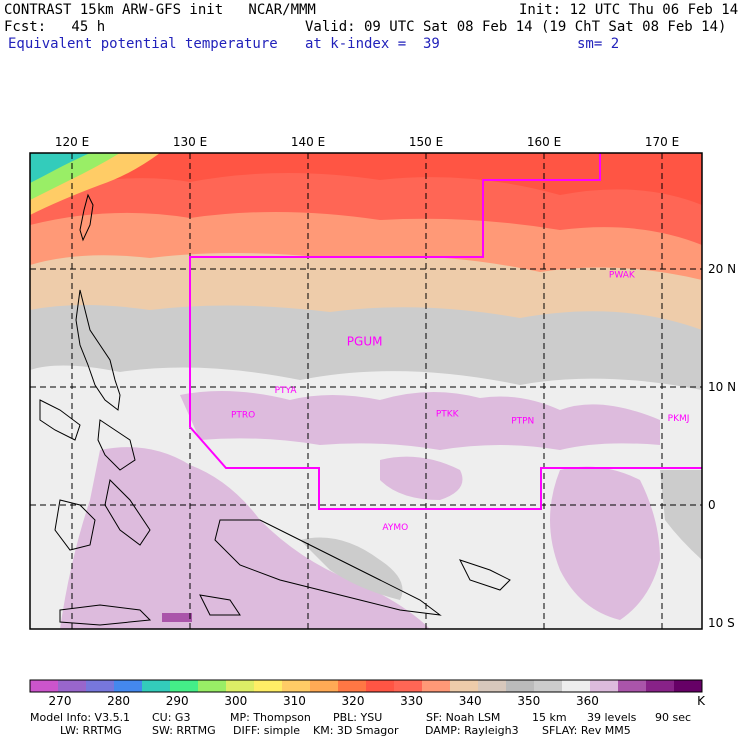  I want to click on footer-item: DAMP: Rayleigh3, so click(472, 730).